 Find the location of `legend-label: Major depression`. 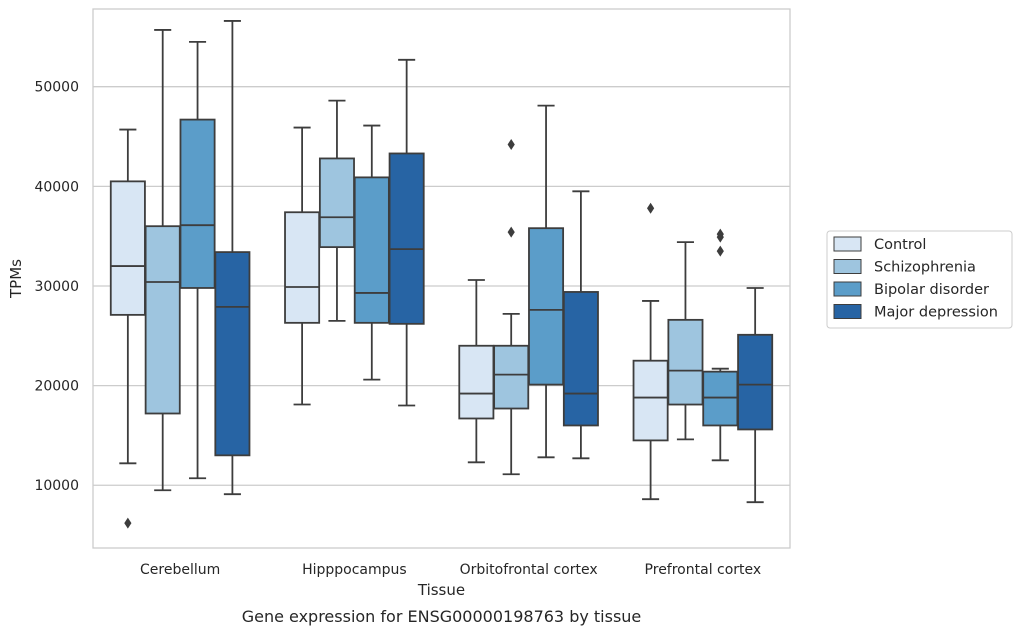

legend-label: Major depression is located at coordinates (936, 313).